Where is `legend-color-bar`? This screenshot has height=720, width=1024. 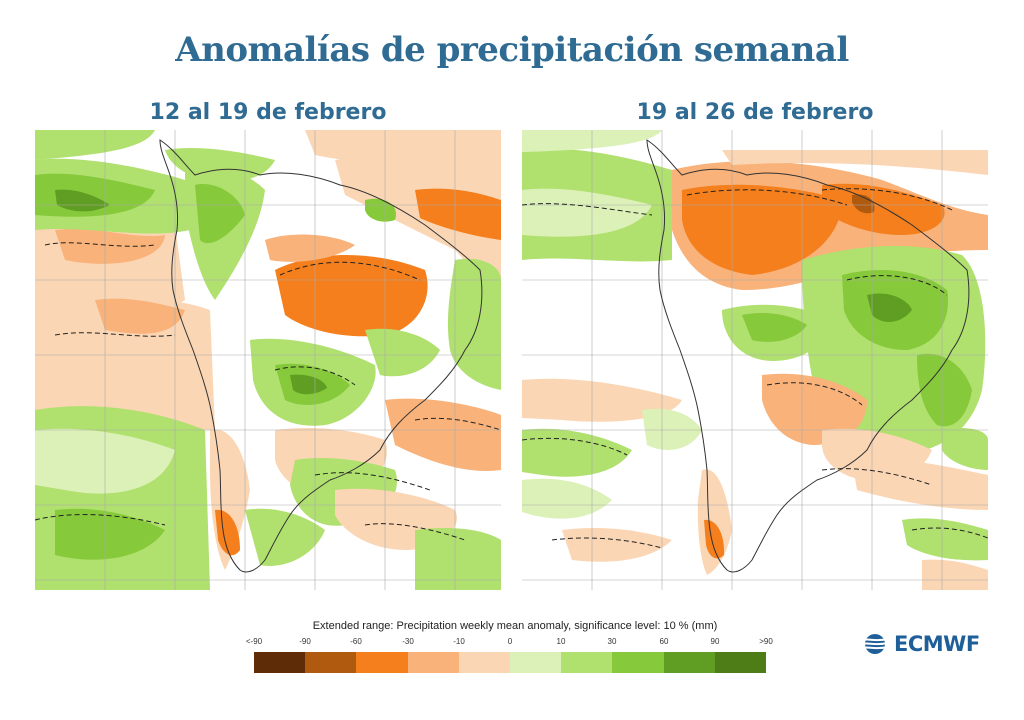 legend-color-bar is located at coordinates (510, 662).